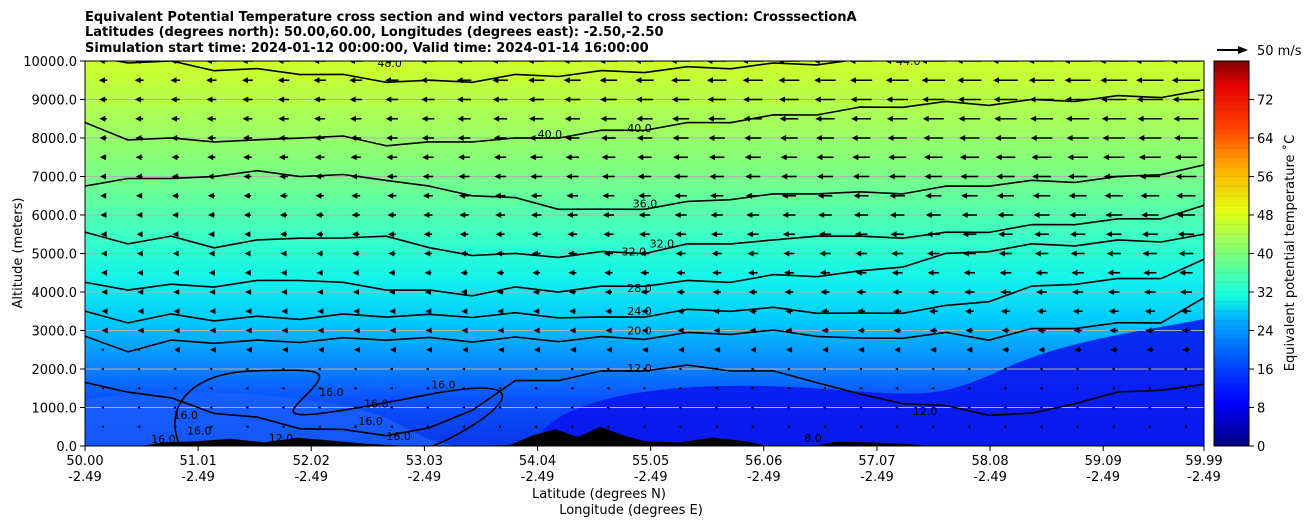 The height and width of the screenshot is (526, 1308). I want to click on y-tick-label: 8000.0, so click(55, 139).